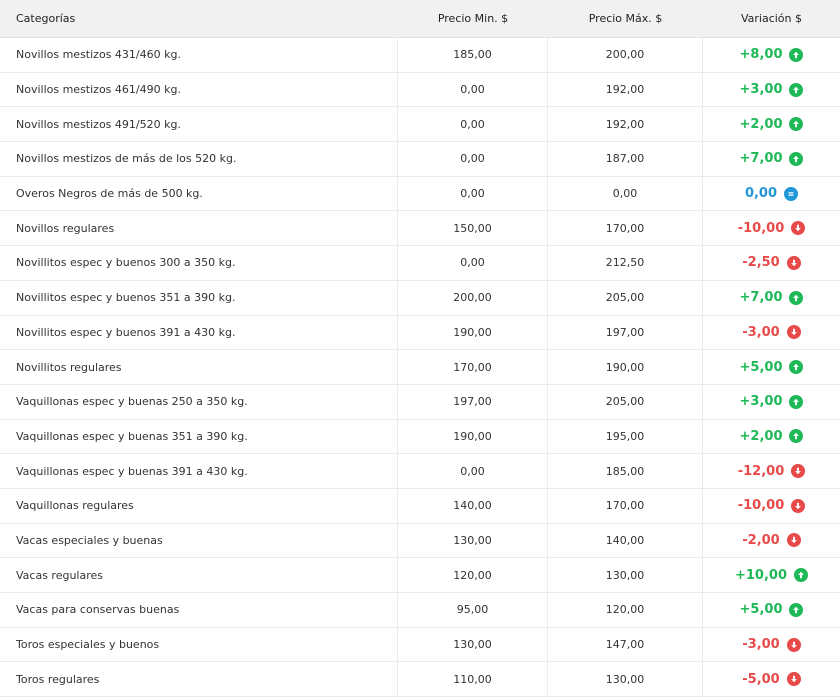 The image size is (840, 700). What do you see at coordinates (473, 575) in the screenshot?
I see `precio-min-cell: 120,00` at bounding box center [473, 575].